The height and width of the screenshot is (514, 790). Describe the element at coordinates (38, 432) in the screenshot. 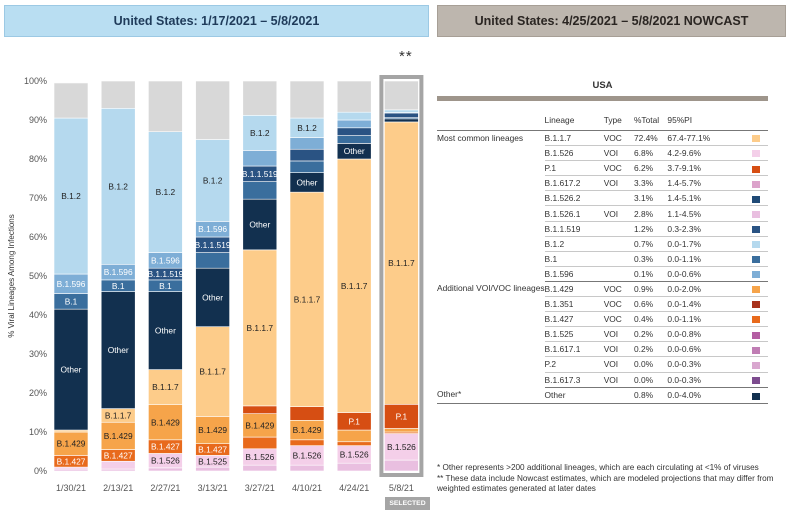

I see `y-tick-label: 10%` at that location.